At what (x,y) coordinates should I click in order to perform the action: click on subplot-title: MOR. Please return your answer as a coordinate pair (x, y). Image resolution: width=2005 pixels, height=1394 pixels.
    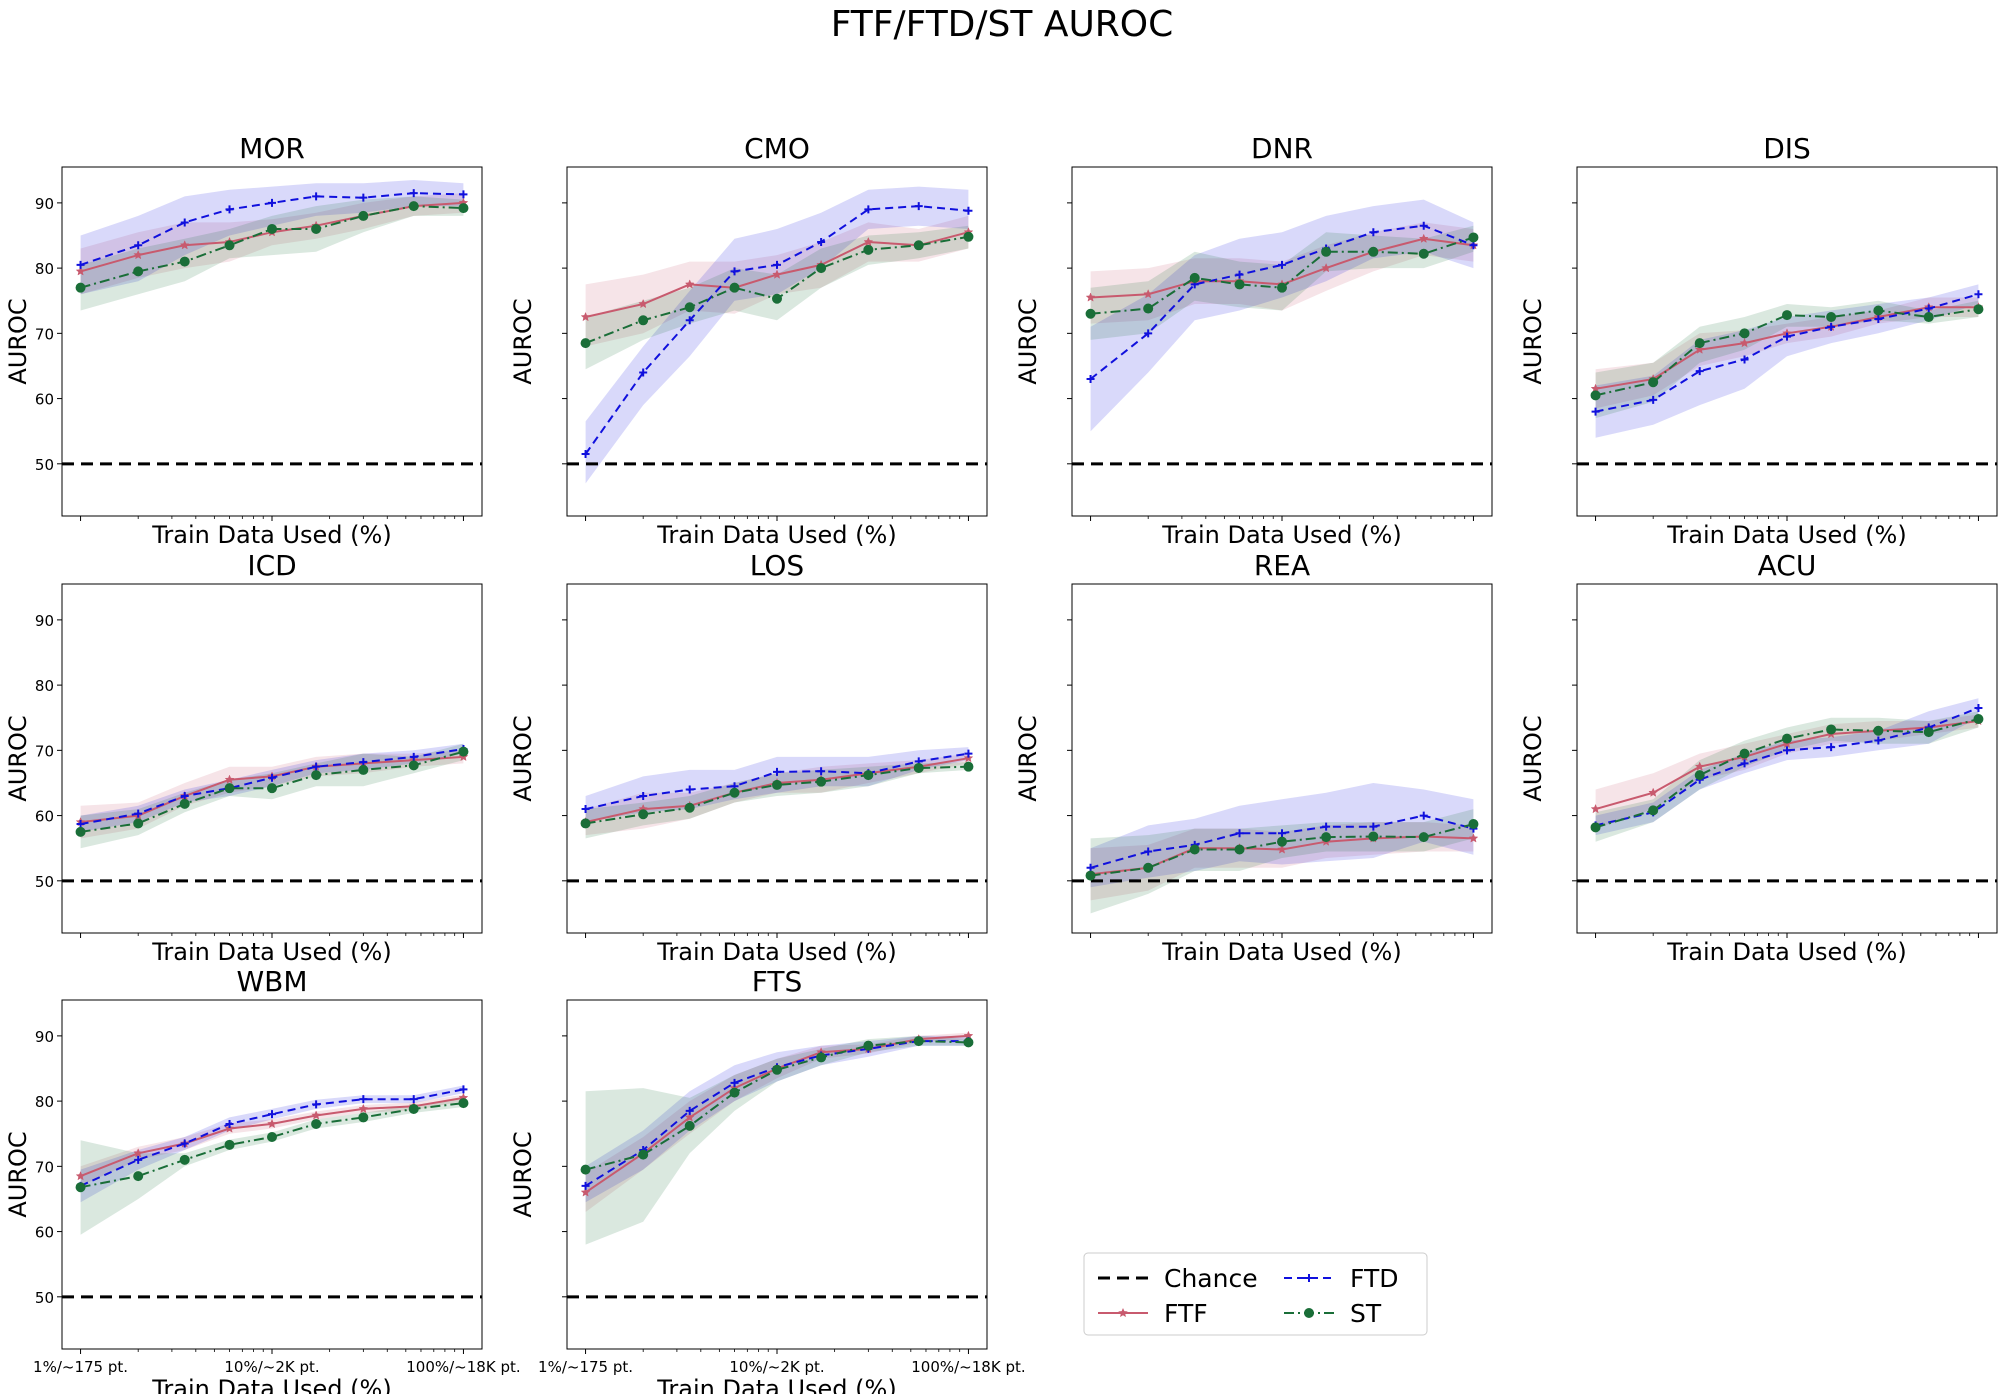
    Looking at the image, I should click on (272, 148).